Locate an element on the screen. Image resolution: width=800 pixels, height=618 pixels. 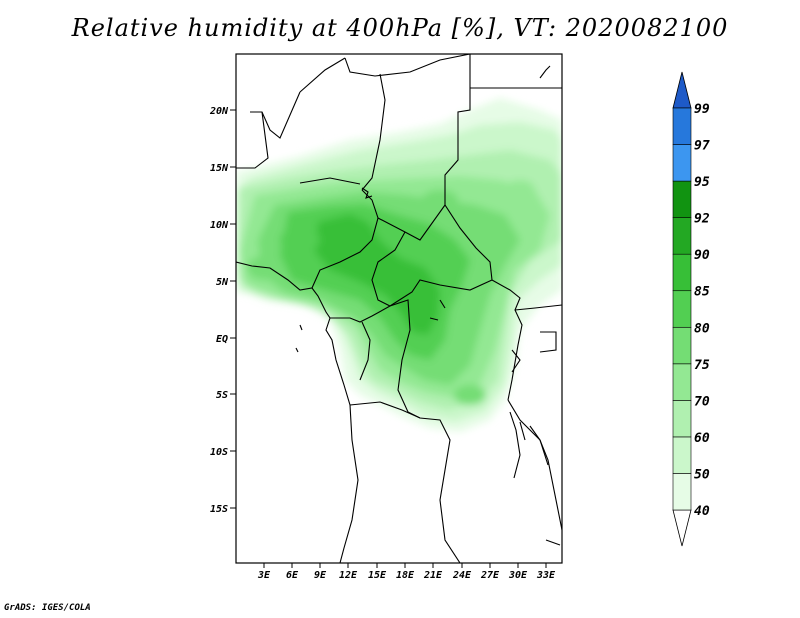
colorbar-label: 99 is located at coordinates (702, 109).